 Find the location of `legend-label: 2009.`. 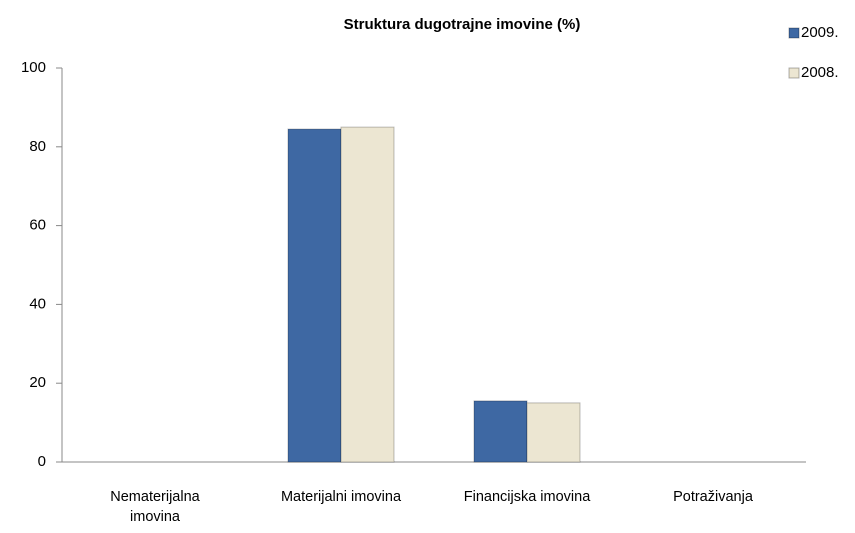

legend-label: 2009. is located at coordinates (820, 32).